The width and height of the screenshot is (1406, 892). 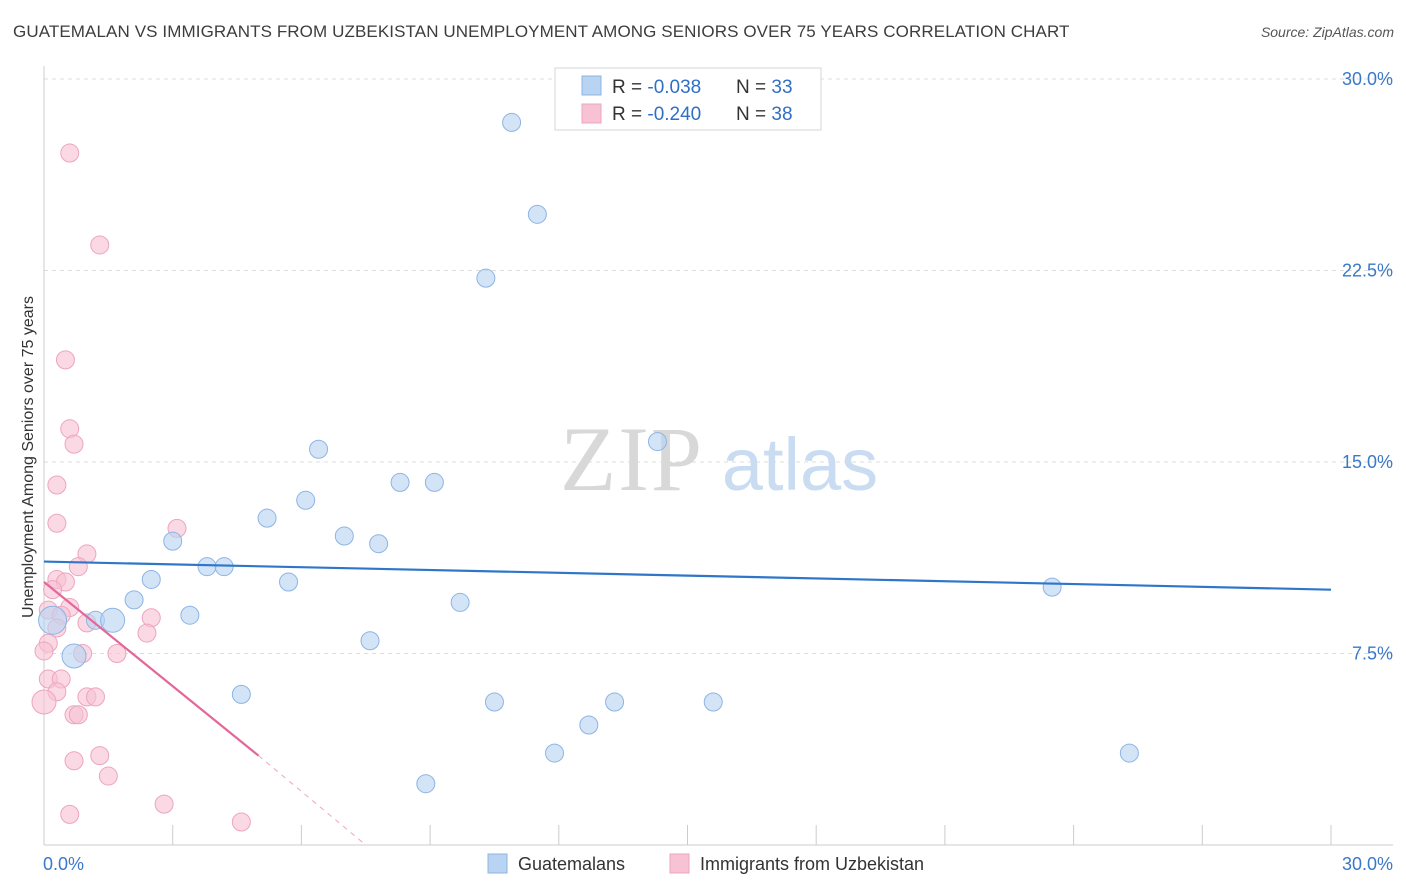 I want to click on x-tick-label: 30.0%, so click(x=1367, y=864).